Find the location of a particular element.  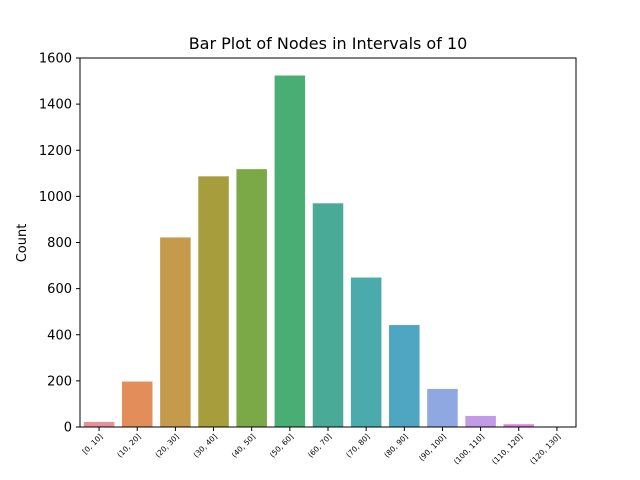

y-tick-label: 200 is located at coordinates (59, 381).